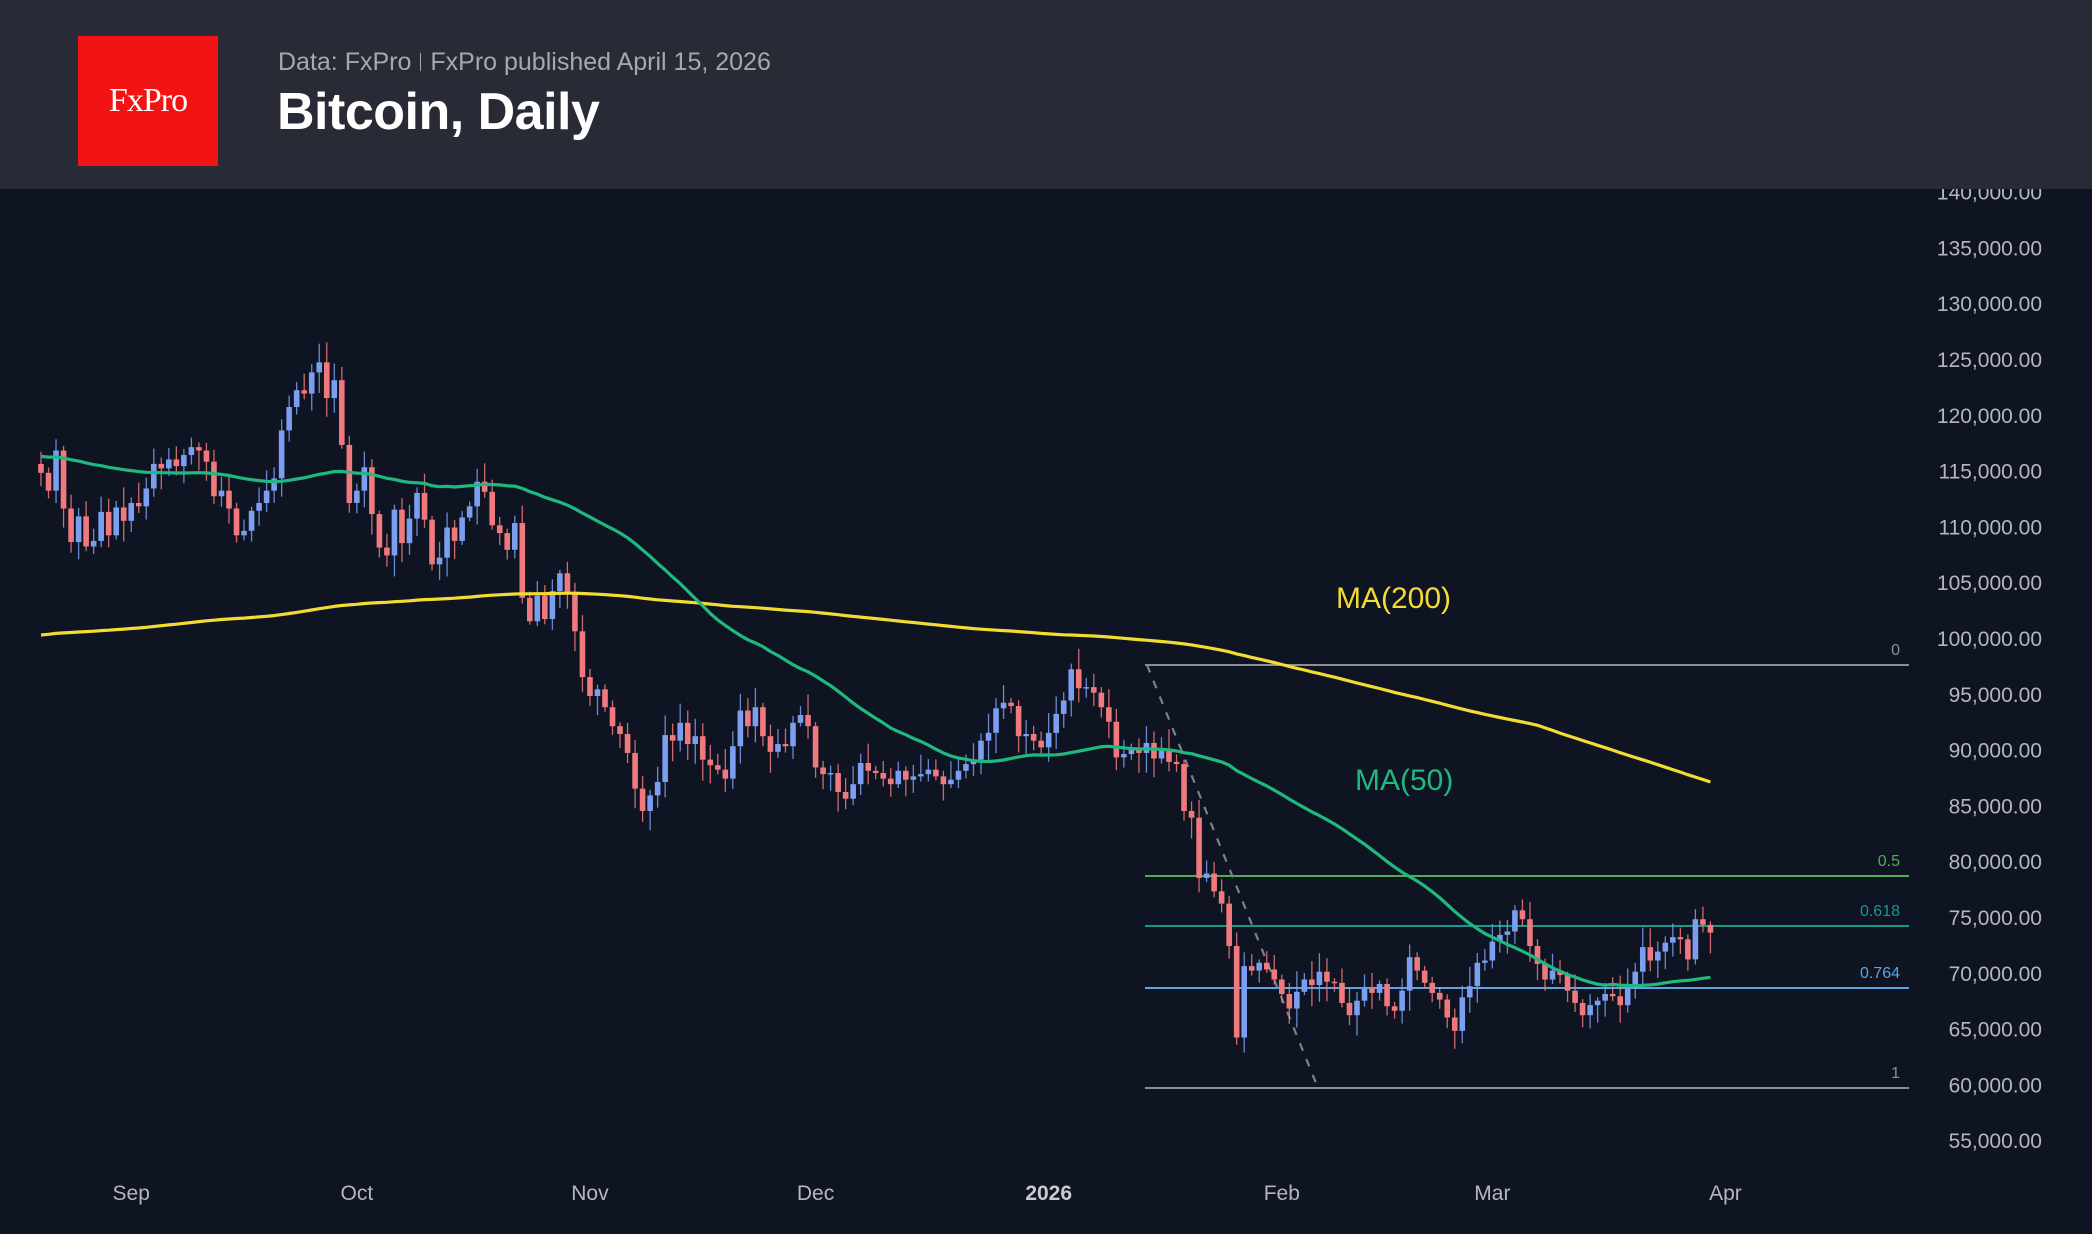 This screenshot has width=2092, height=1234. What do you see at coordinates (1895, 1073) in the screenshot?
I see `fib-level-label: 1` at bounding box center [1895, 1073].